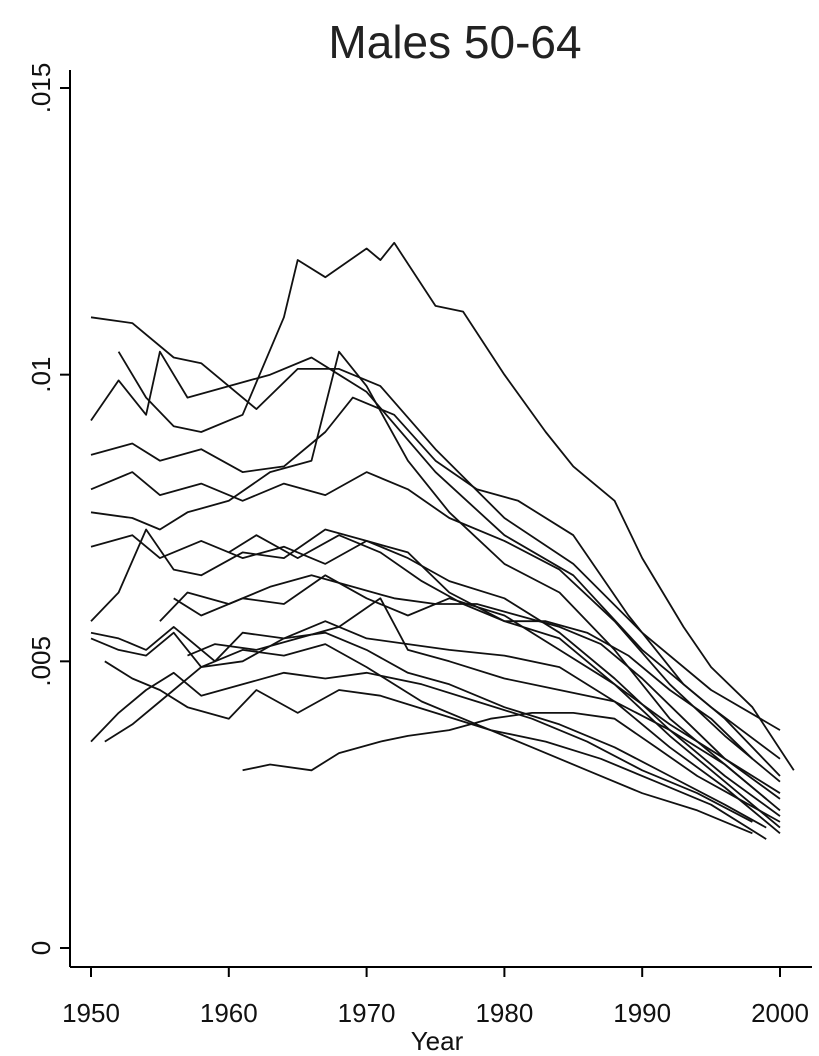  What do you see at coordinates (780, 1013) in the screenshot?
I see `x-tick-label: 2000` at bounding box center [780, 1013].